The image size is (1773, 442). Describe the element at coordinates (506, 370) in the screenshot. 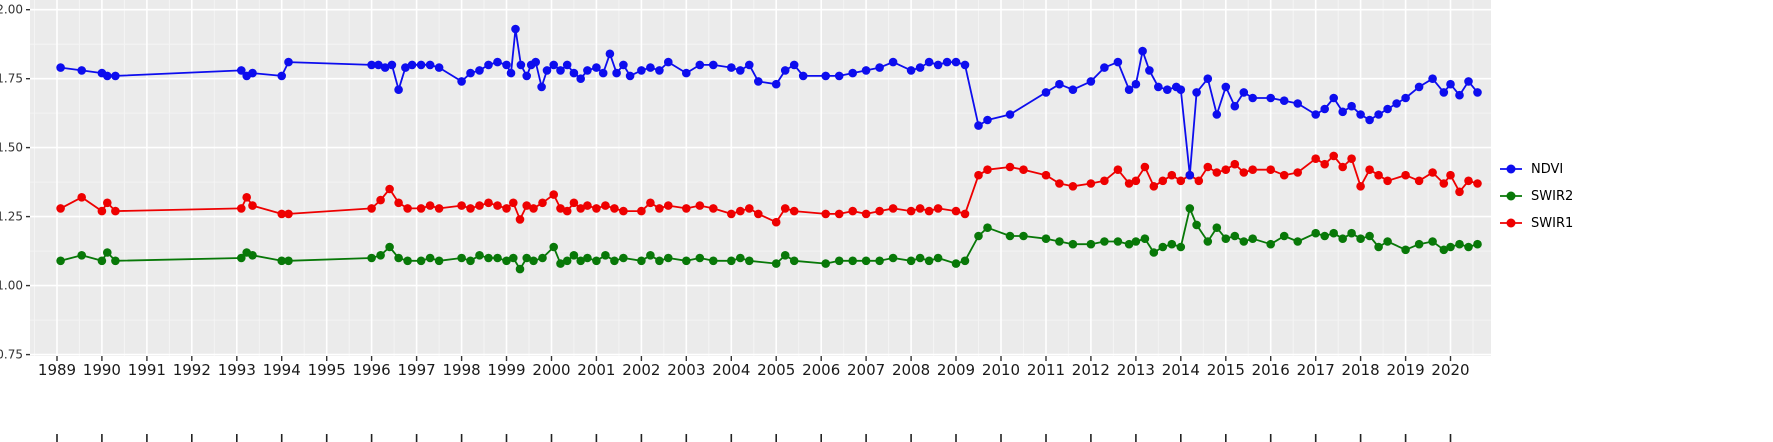

I see `x-tick-label: 1999` at that location.